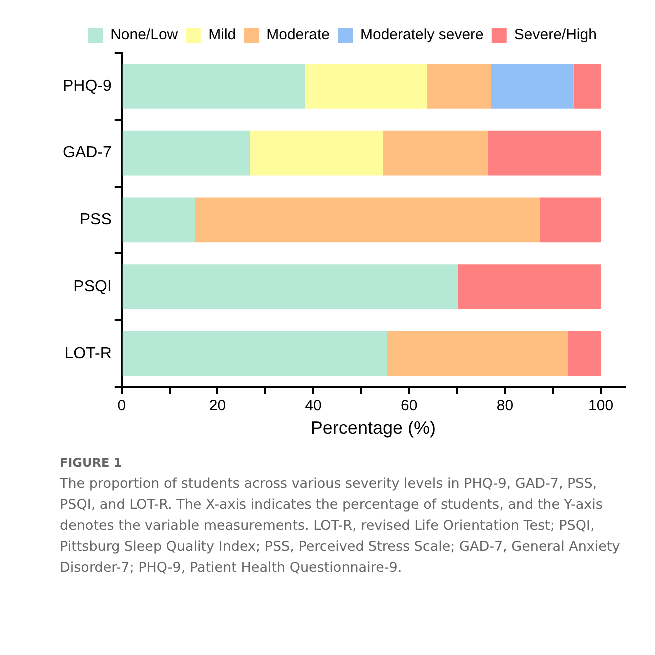 Image resolution: width=655 pixels, height=655 pixels. Describe the element at coordinates (298, 35) in the screenshot. I see `legend-label: Moderate` at that location.